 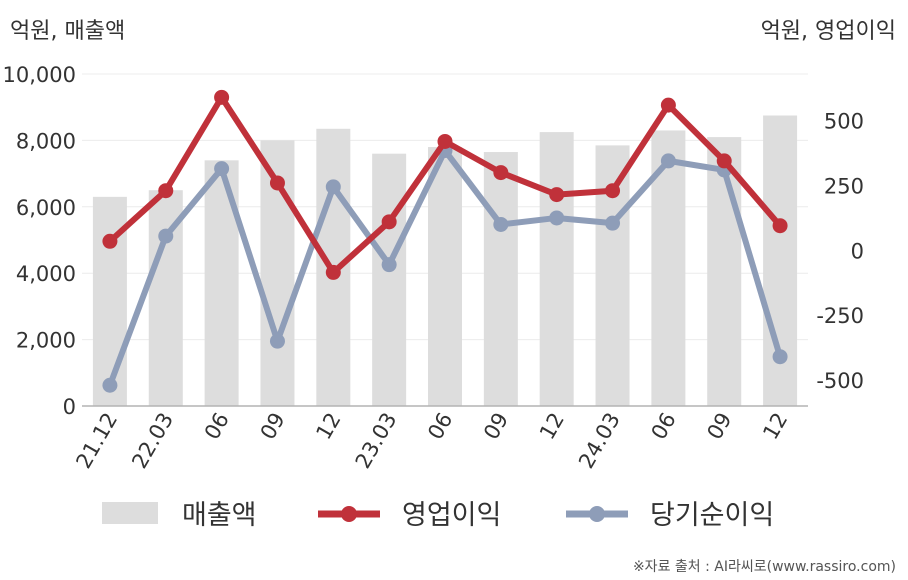 What do you see at coordinates (39, 241) in the screenshot?
I see `left-axis-ticks: 0 2,000 4,000 6,000 8,000 10,000` at bounding box center [39, 241].